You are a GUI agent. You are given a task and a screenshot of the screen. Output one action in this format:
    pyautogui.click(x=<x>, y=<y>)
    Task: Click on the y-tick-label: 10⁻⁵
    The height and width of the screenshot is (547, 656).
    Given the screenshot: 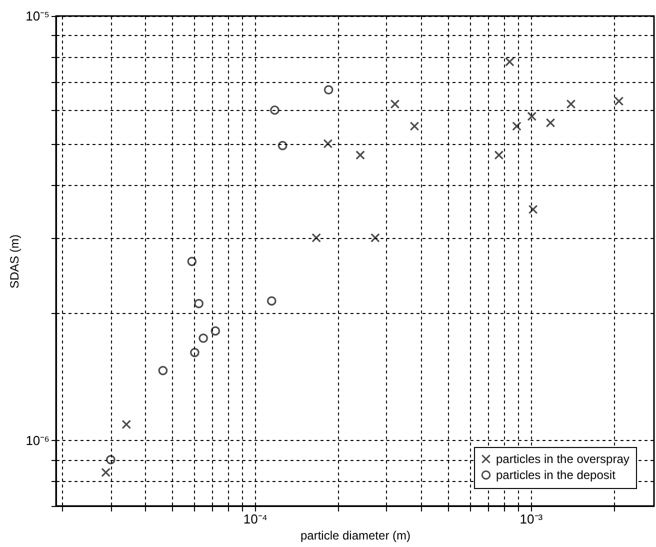 What is the action you would take?
    pyautogui.click(x=38, y=16)
    